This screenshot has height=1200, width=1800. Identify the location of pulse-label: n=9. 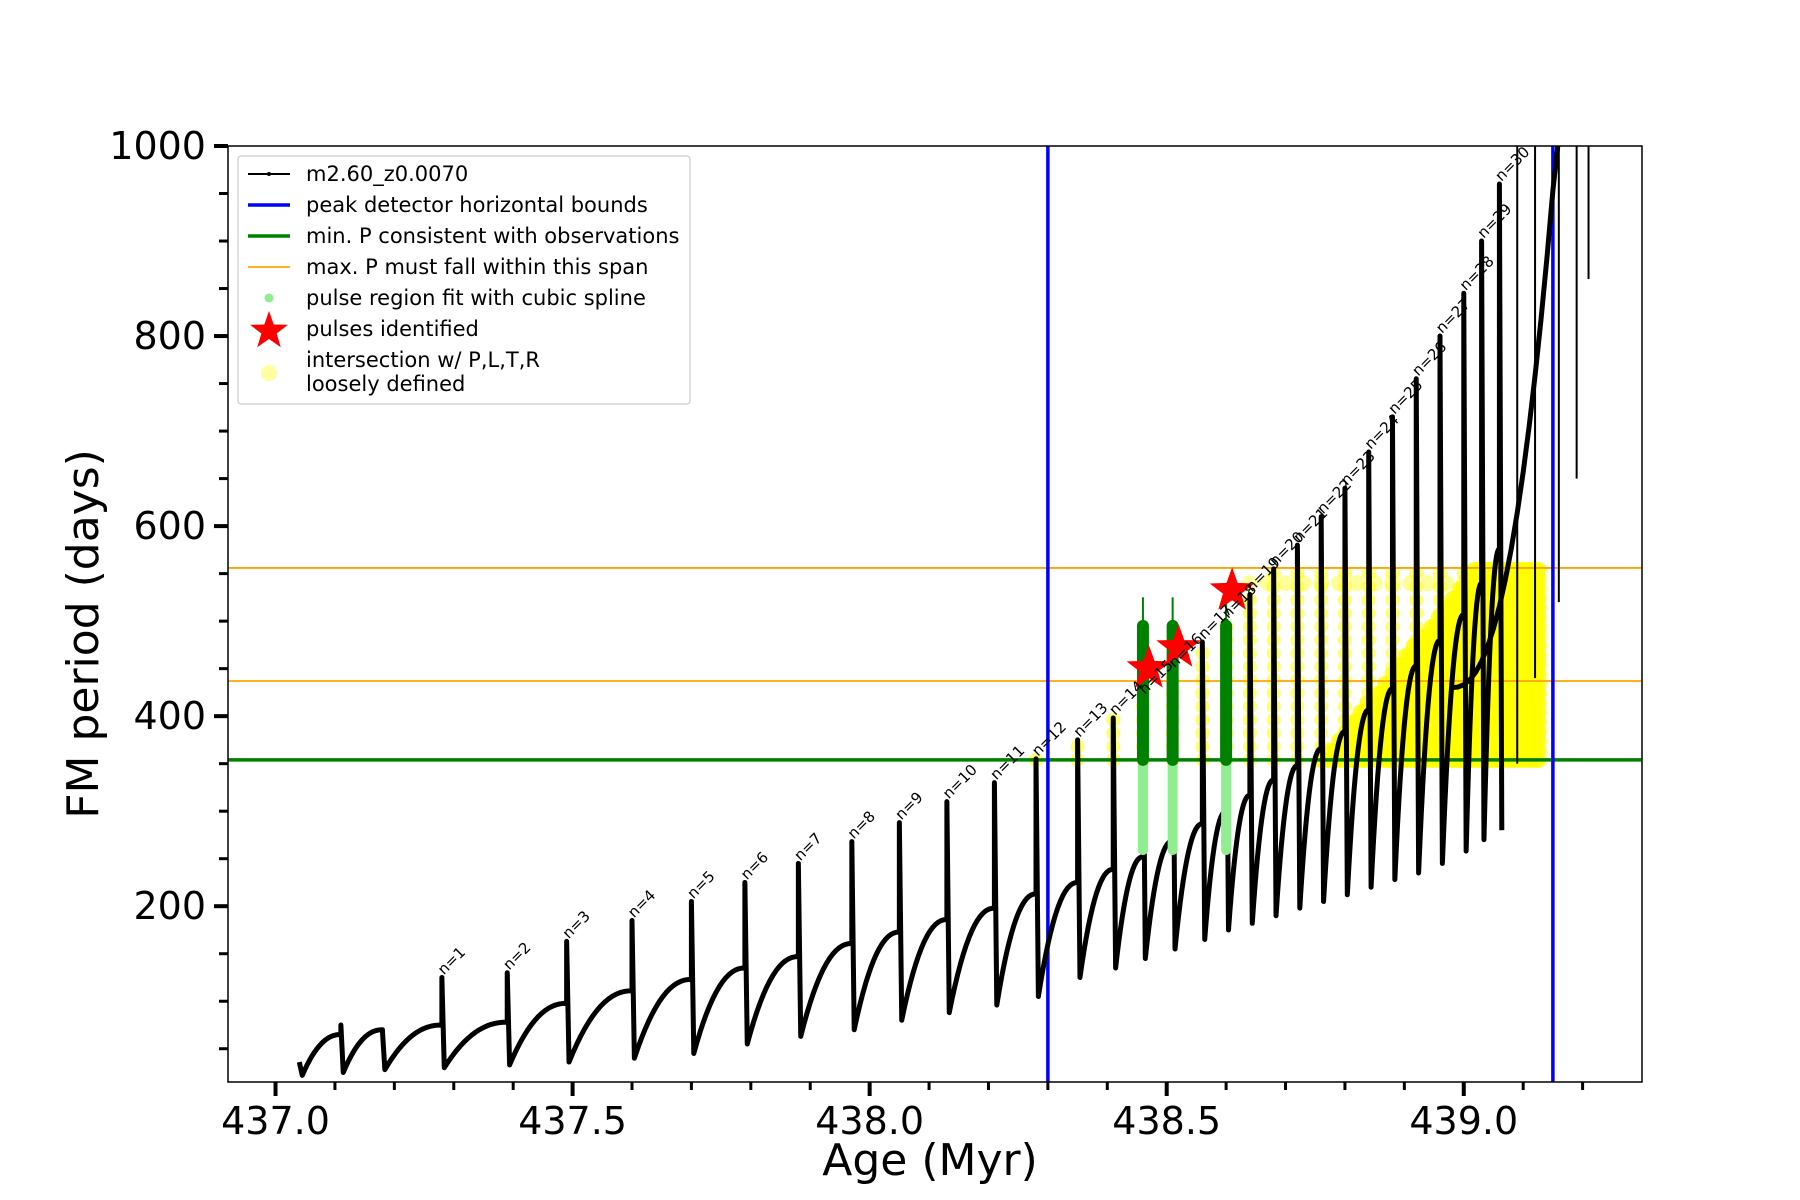
(908, 805).